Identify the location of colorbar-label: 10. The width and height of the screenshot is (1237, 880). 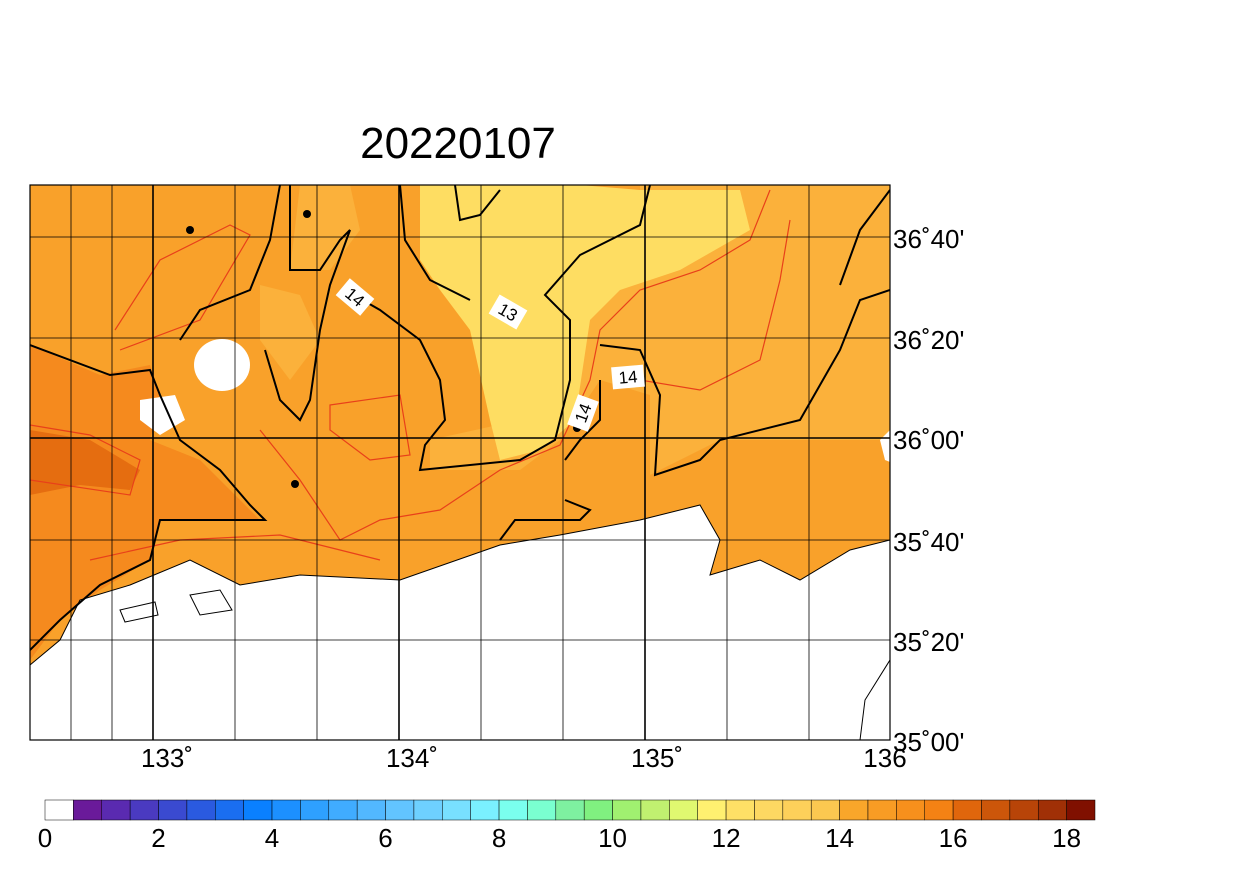
(612, 838).